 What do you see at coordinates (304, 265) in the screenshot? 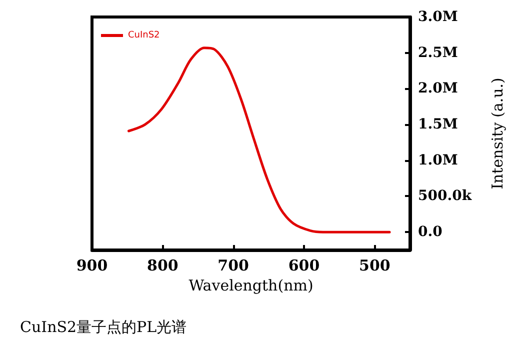
I see `x-tick-label: 600` at bounding box center [304, 265].